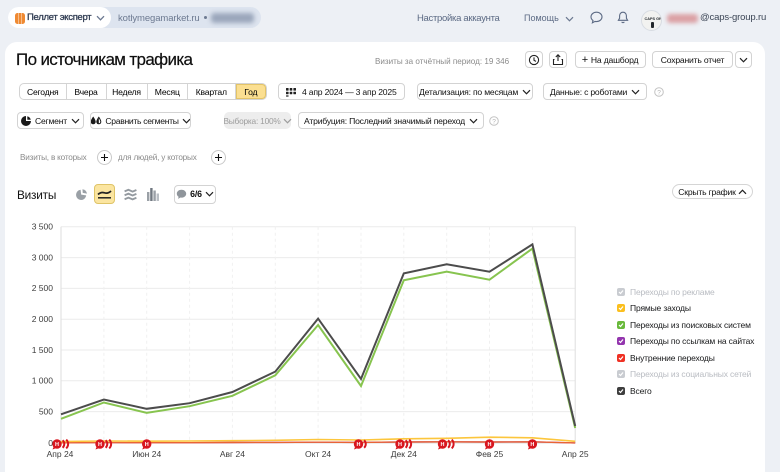 This screenshot has height=472, width=780. Describe the element at coordinates (575, 454) in the screenshot. I see `svg-text: Апр 25` at that location.